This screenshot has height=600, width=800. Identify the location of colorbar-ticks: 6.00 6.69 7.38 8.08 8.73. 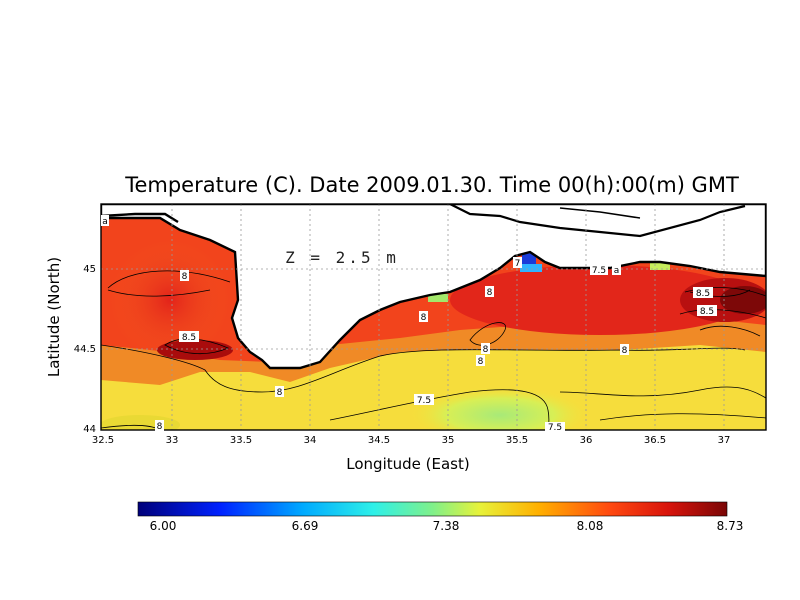
(447, 526).